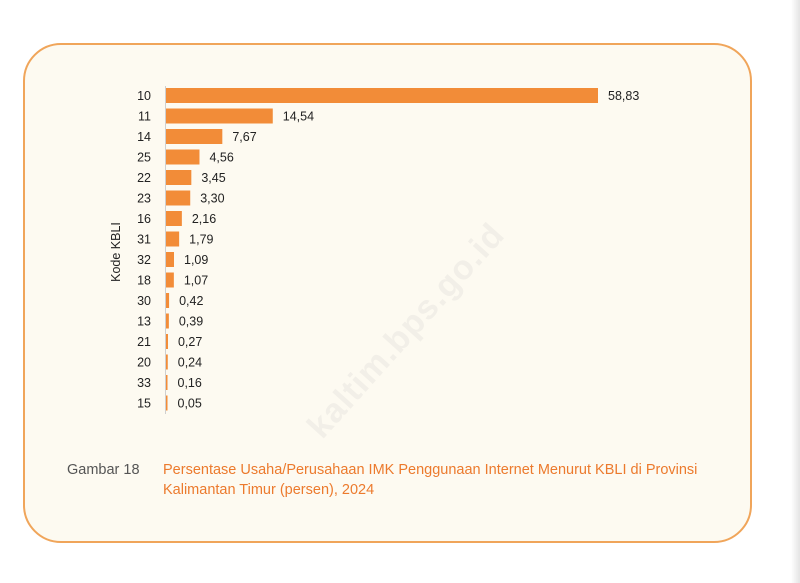  Describe the element at coordinates (196, 281) in the screenshot. I see `data-label: 1,07` at that location.